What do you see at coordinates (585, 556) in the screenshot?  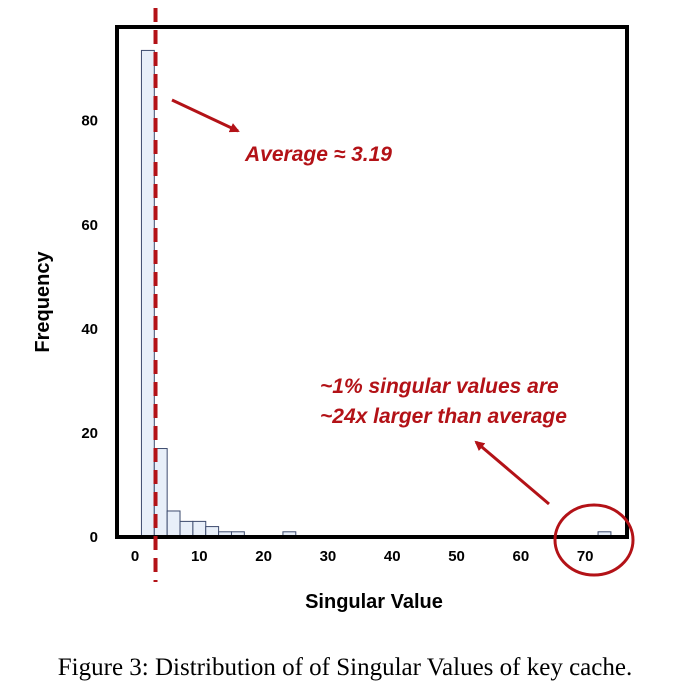 I see `x-tick-label: 70` at bounding box center [585, 556].